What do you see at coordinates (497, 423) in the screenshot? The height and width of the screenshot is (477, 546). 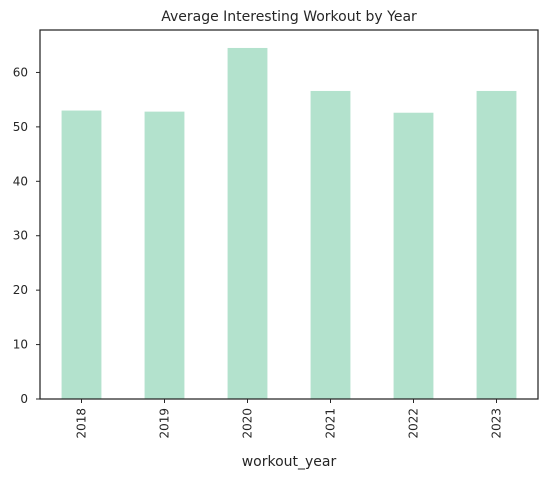 I see `x-tick-label-2023: 2023` at bounding box center [497, 423].